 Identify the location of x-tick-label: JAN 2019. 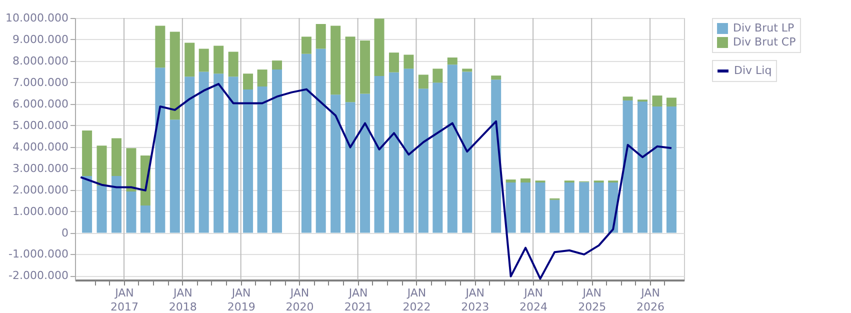
(241, 299).